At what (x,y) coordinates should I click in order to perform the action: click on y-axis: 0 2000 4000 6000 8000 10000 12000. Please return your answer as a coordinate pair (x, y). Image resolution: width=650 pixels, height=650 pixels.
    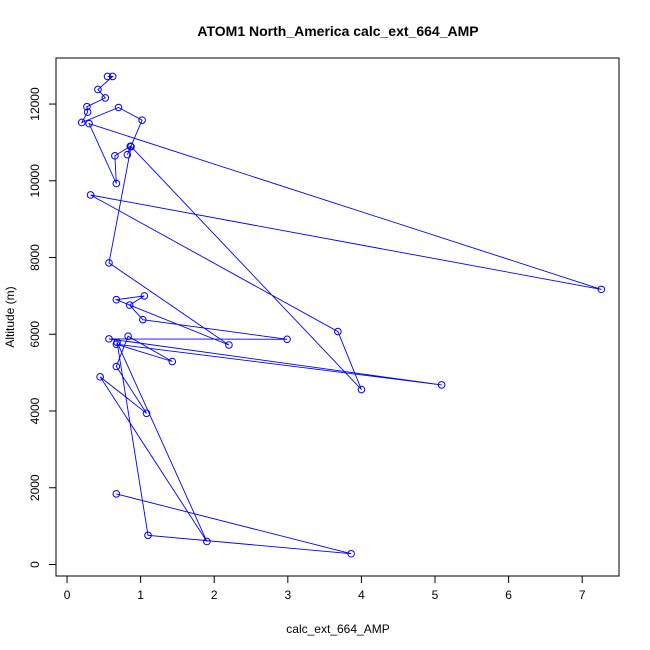
    Looking at the image, I should click on (42, 327).